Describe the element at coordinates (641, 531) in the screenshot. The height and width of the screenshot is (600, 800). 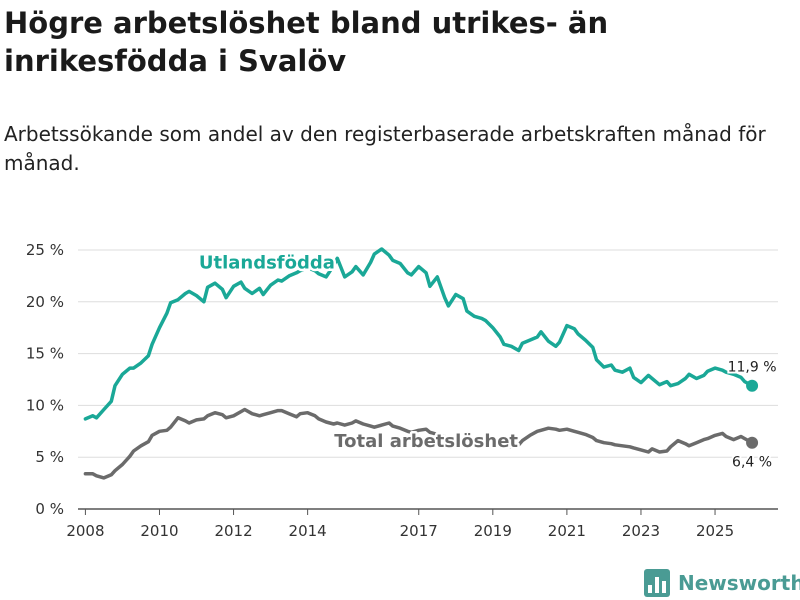
I see `x-tick-label: 2023` at that location.